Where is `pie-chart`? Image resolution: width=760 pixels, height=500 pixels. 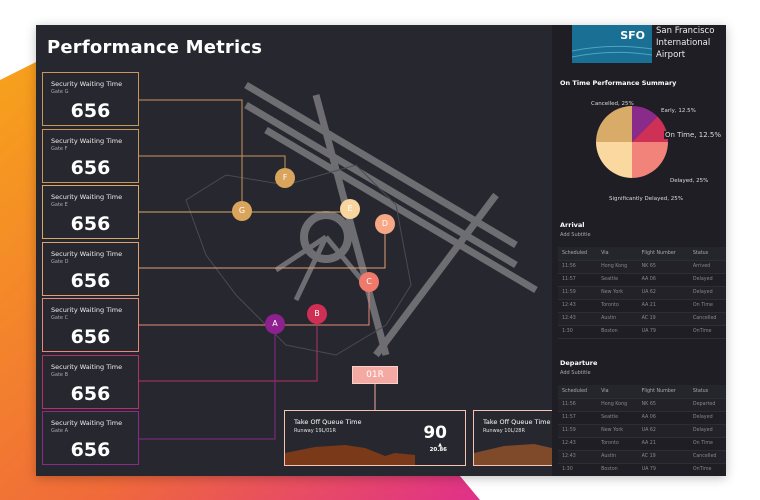 pie-chart is located at coordinates (632, 142).